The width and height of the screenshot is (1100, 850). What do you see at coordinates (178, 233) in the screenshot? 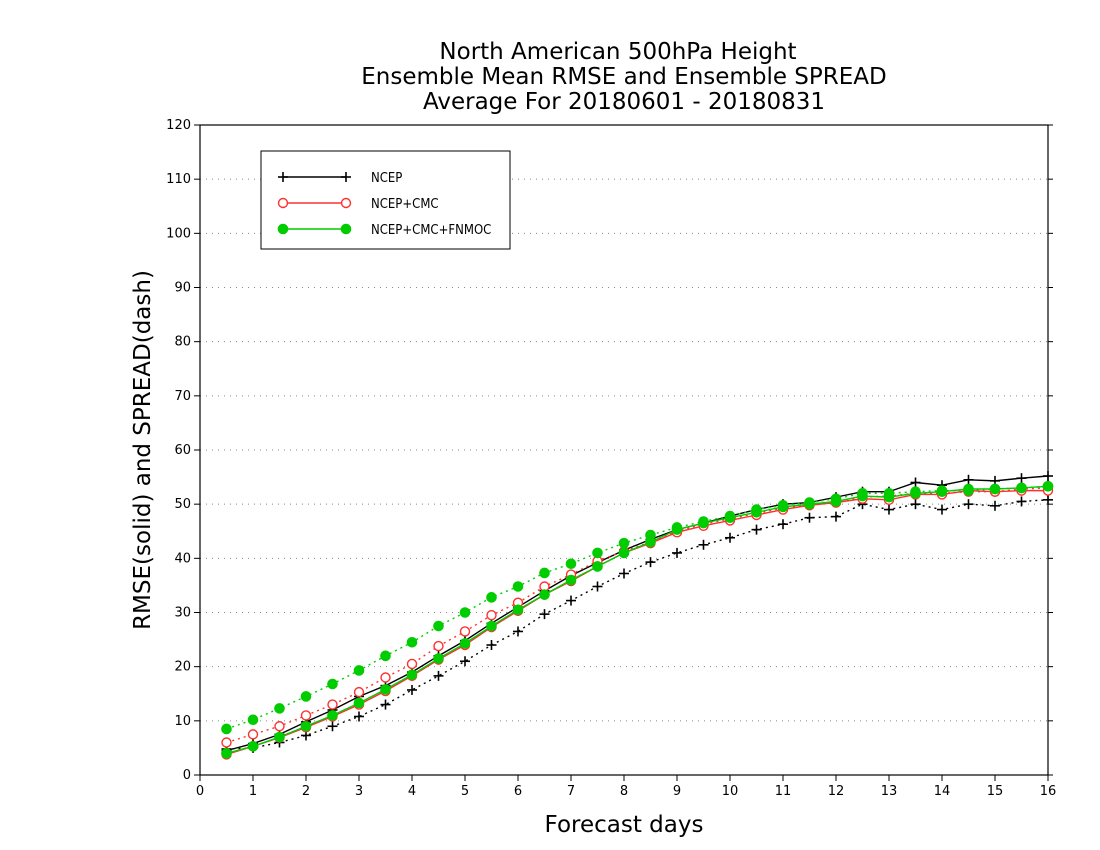
I see `y-tick-label: 100` at bounding box center [178, 233].